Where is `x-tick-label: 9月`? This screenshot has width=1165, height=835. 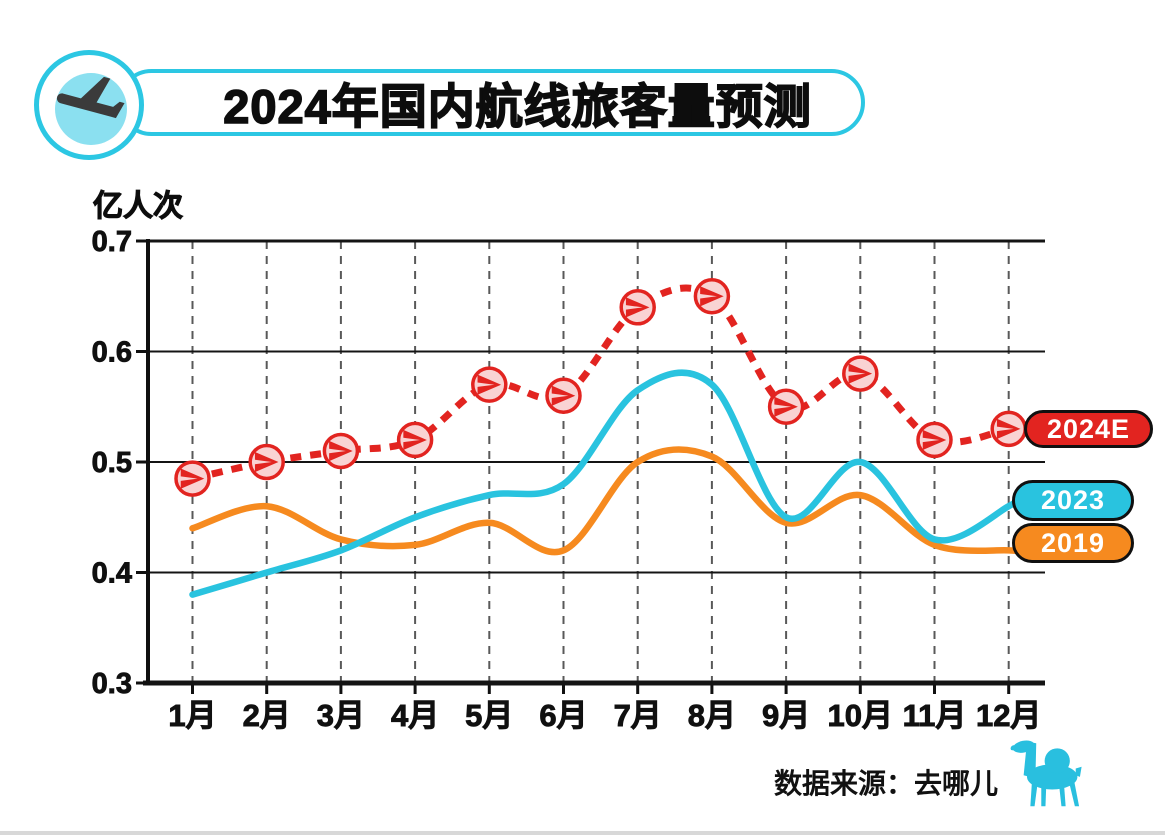
x-tick-label: 9月 is located at coordinates (786, 715).